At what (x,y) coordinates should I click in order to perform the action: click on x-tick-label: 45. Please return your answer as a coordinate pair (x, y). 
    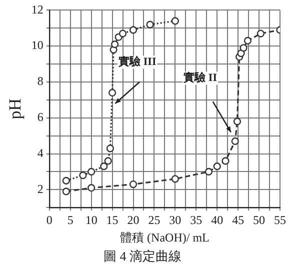
    Looking at the image, I should click on (238, 219).